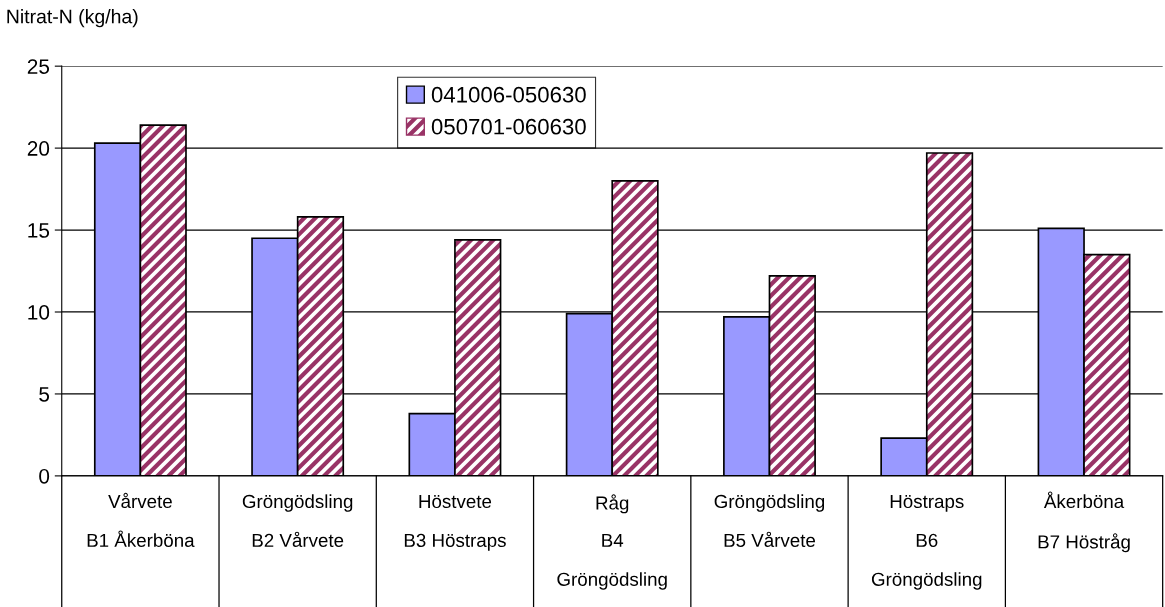 This screenshot has height=607, width=1165. I want to click on x-tick-label: Gröngödsling B5 Vårvete, so click(769, 521).